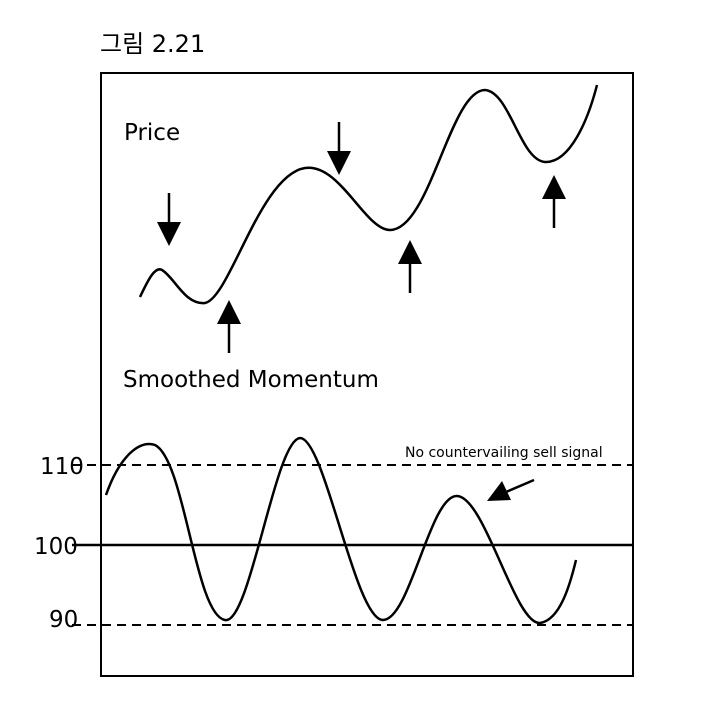  I want to click on annotation-arrow, so click(511, 489).